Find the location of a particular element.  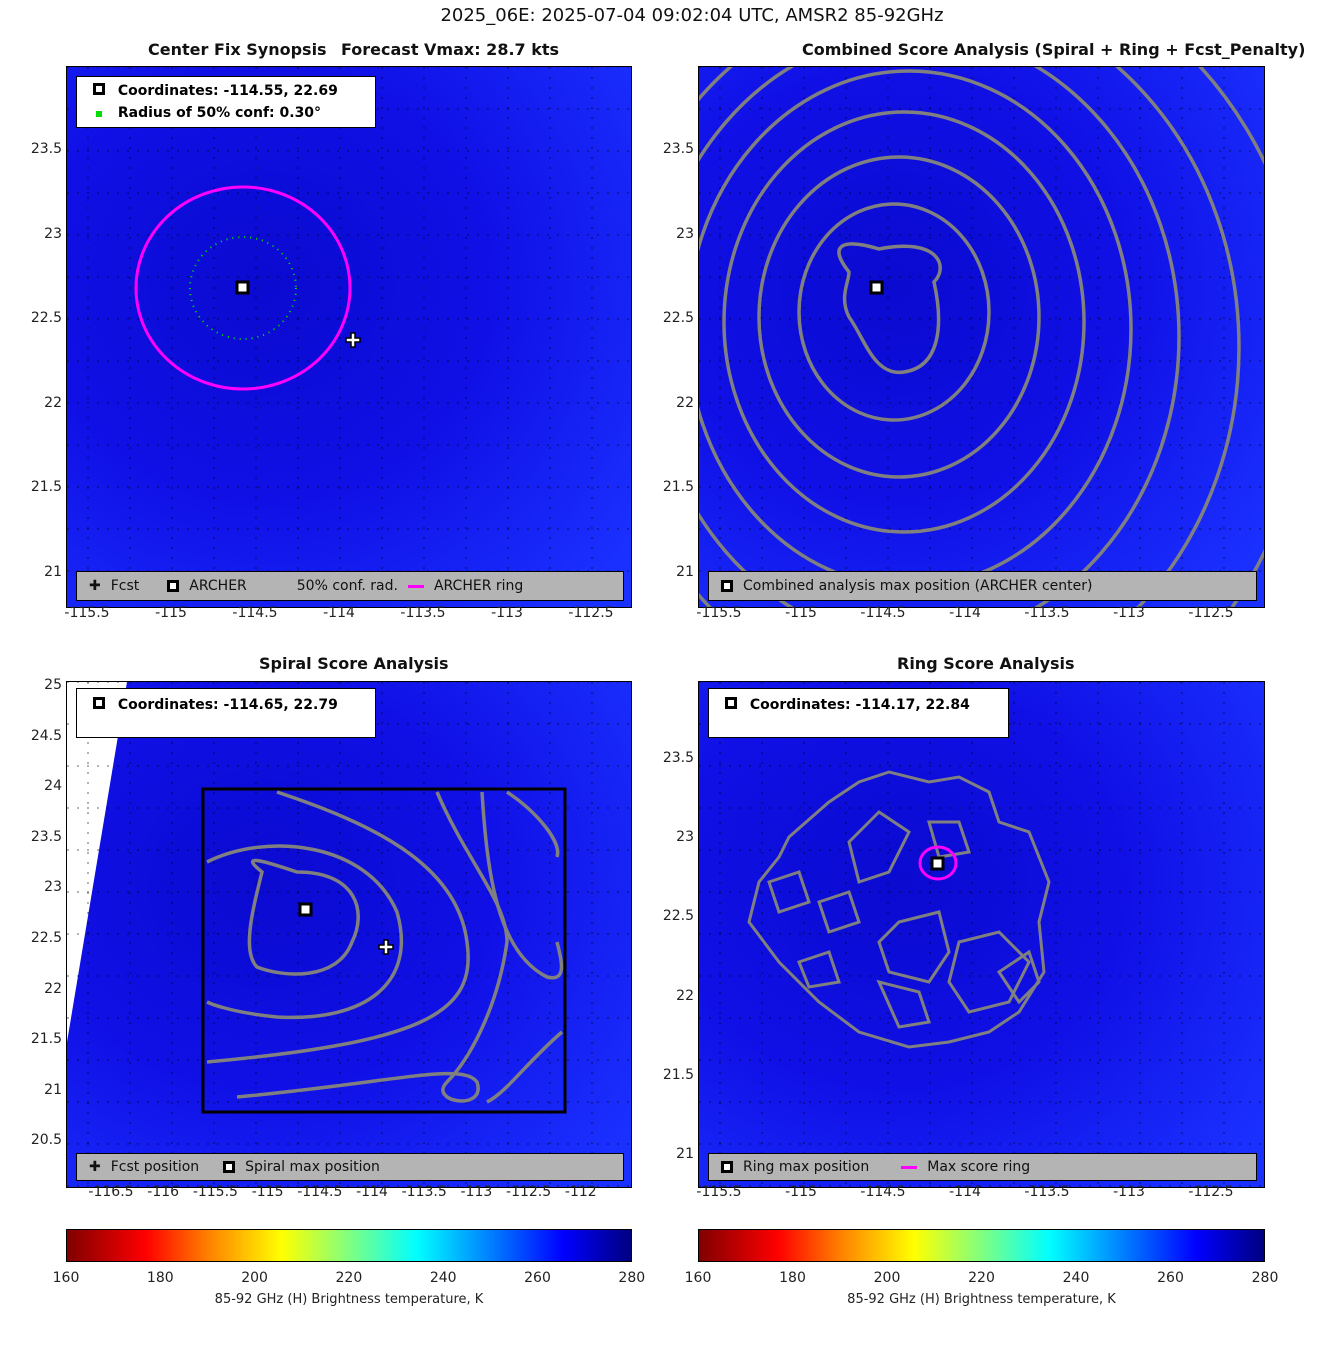

legend-fcst: Fcst position is located at coordinates (155, 1167).